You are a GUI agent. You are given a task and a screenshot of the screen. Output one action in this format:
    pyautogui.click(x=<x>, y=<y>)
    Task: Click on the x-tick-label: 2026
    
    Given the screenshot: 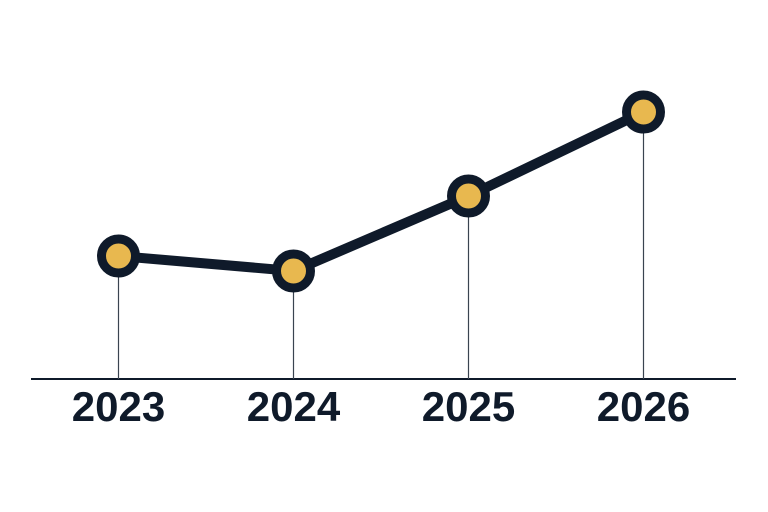 What is the action you would take?
    pyautogui.click(x=643, y=406)
    